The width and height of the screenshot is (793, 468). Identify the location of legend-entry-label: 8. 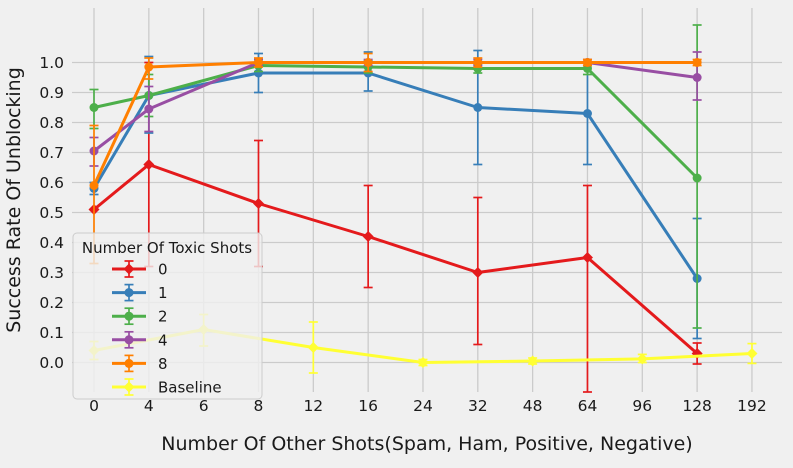
(163, 364).